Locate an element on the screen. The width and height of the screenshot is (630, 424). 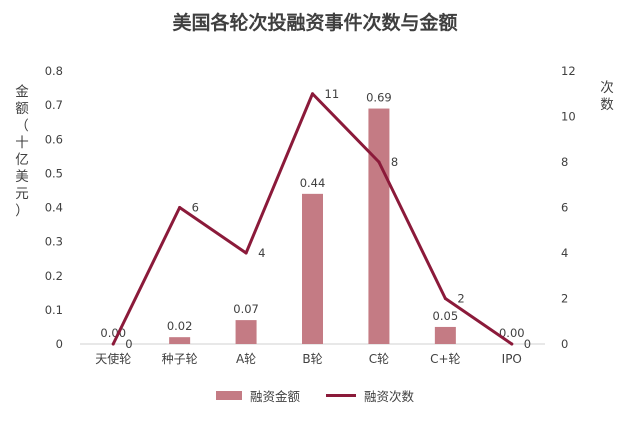
chart-title: 美国各轮次投融资事件次数与金额 is located at coordinates (315, 23).